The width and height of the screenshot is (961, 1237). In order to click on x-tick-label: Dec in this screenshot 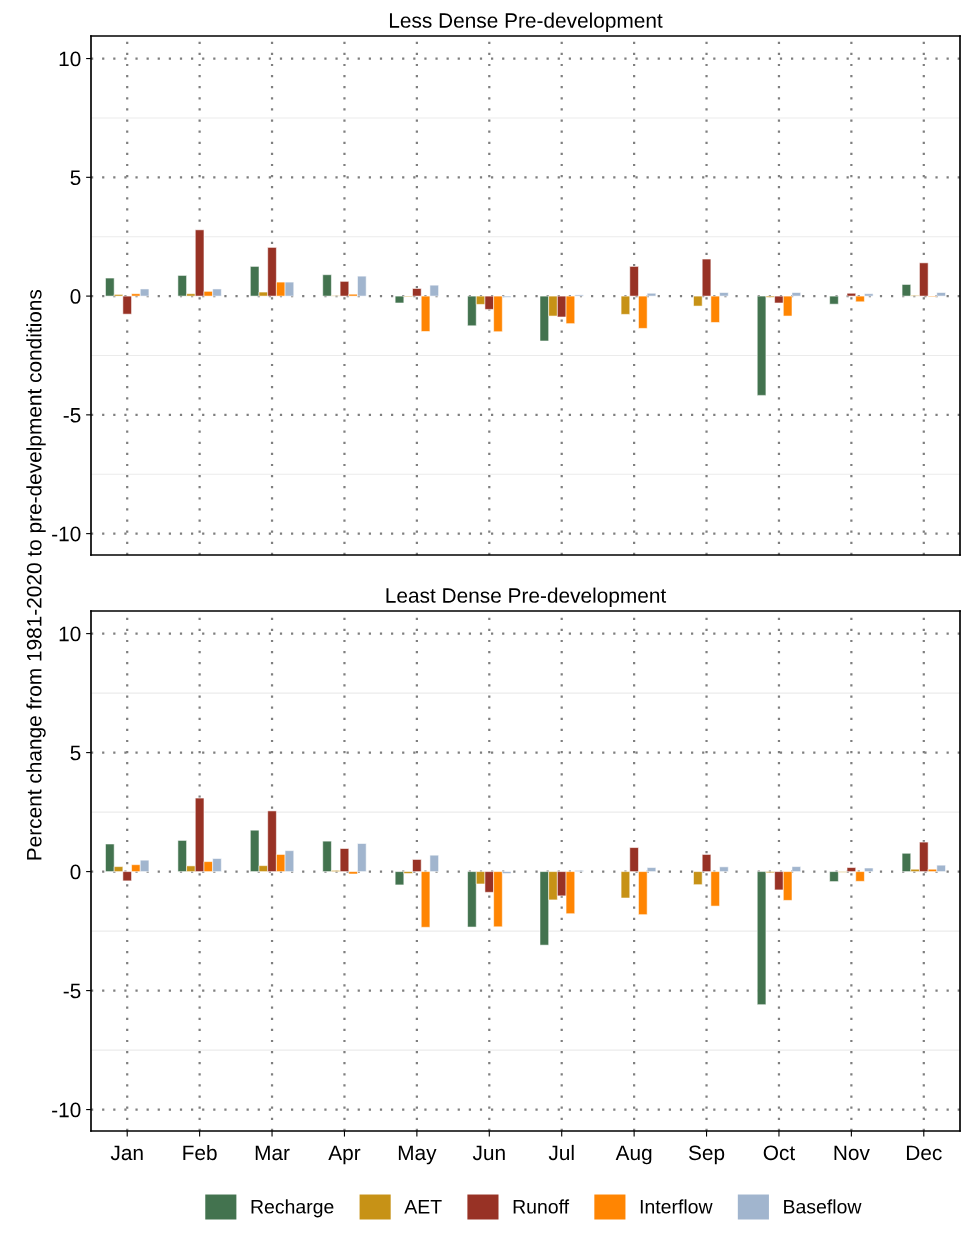, I will do `click(924, 1153)`.